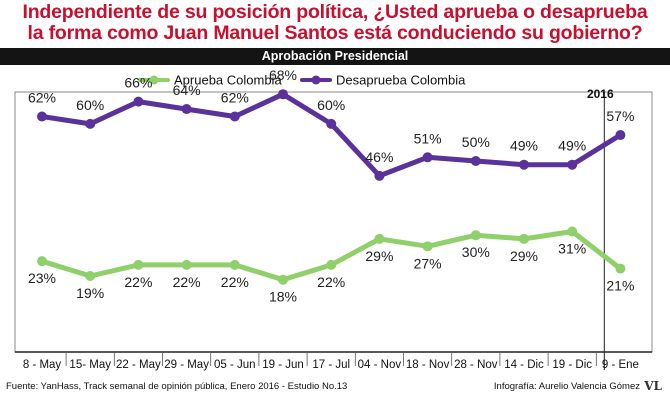  I want to click on data-label: 68%, so click(283, 75).